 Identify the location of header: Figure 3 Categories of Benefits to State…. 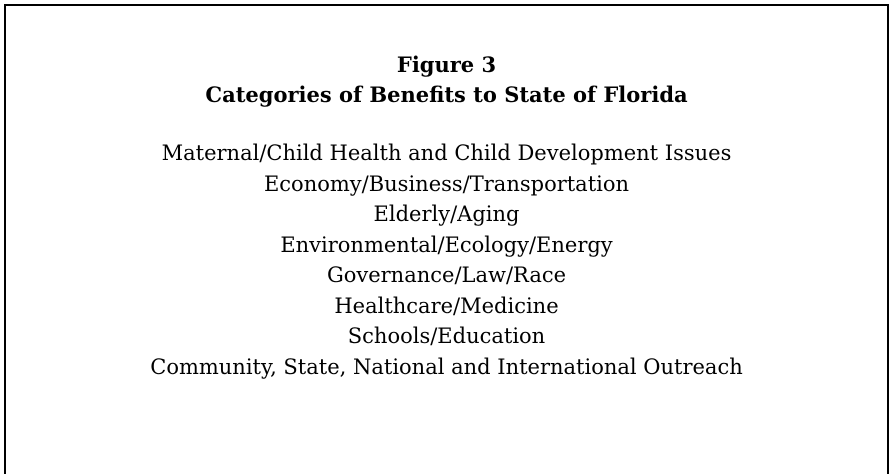
(446, 80).